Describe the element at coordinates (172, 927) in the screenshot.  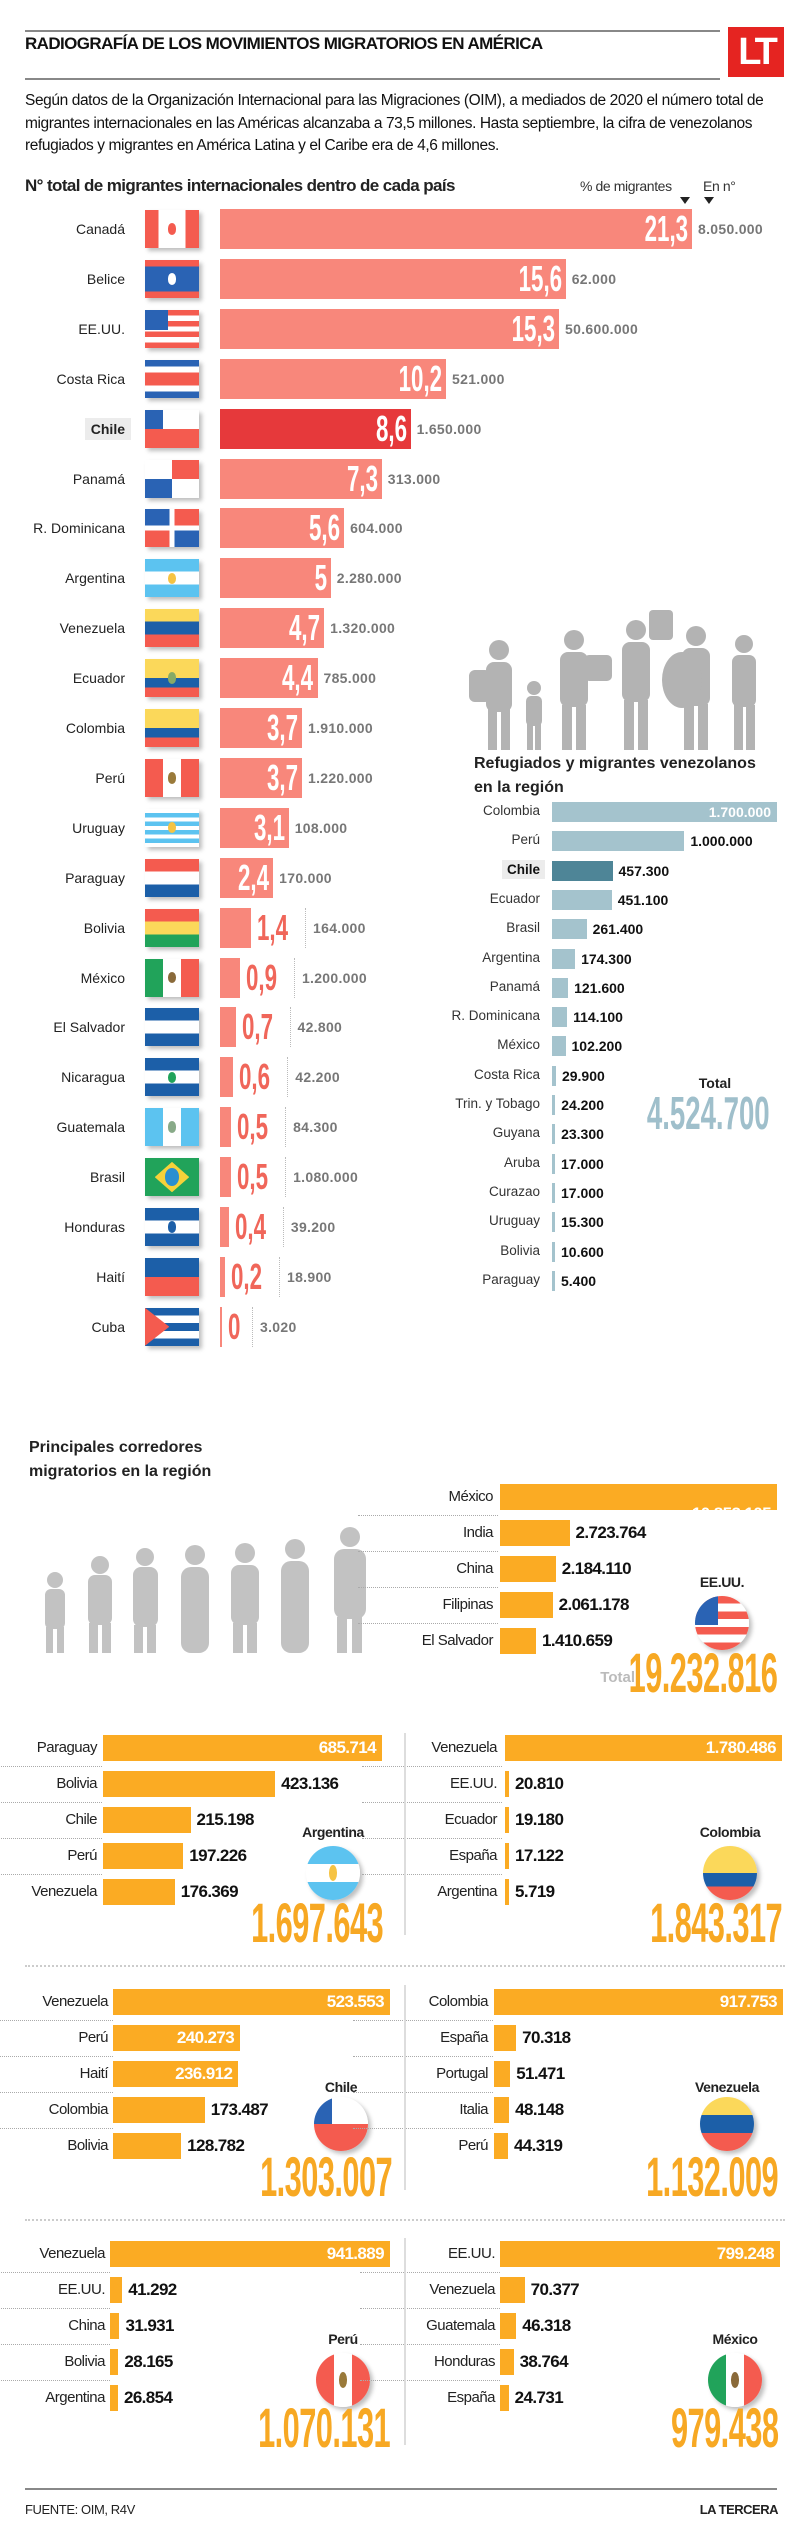
I see `bolivia-flag-icon` at that location.